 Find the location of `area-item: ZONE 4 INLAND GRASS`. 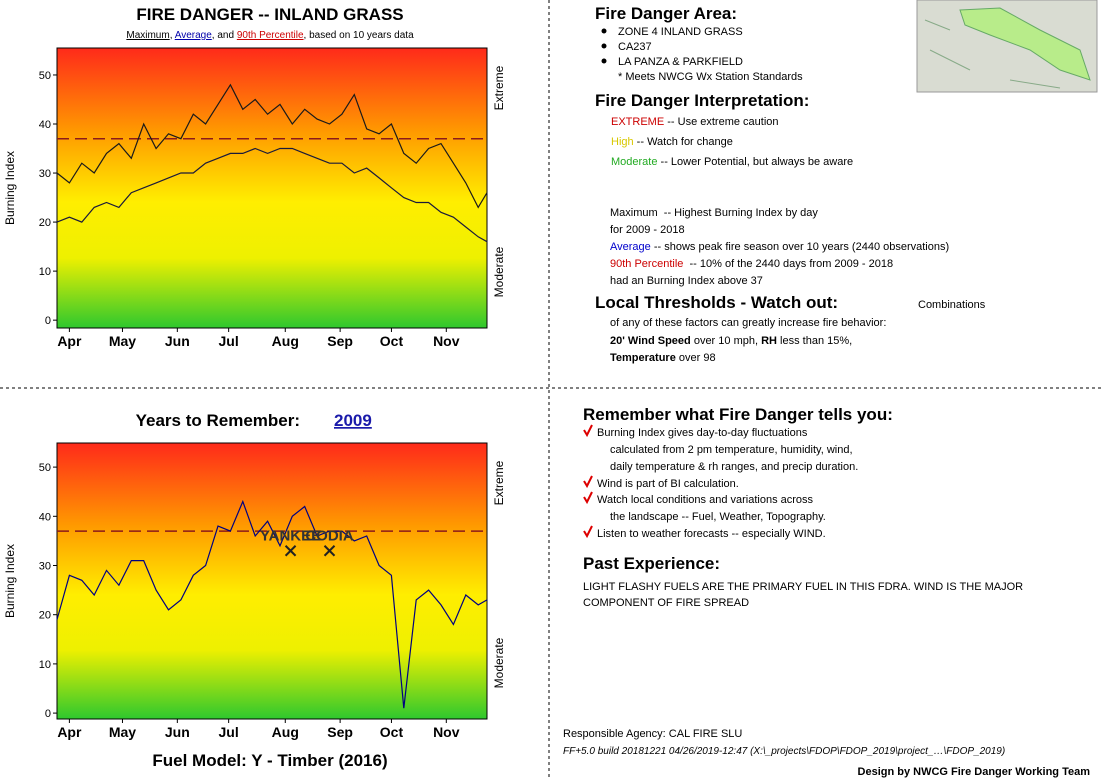

area-item: ZONE 4 INLAND GRASS is located at coordinates (680, 32).